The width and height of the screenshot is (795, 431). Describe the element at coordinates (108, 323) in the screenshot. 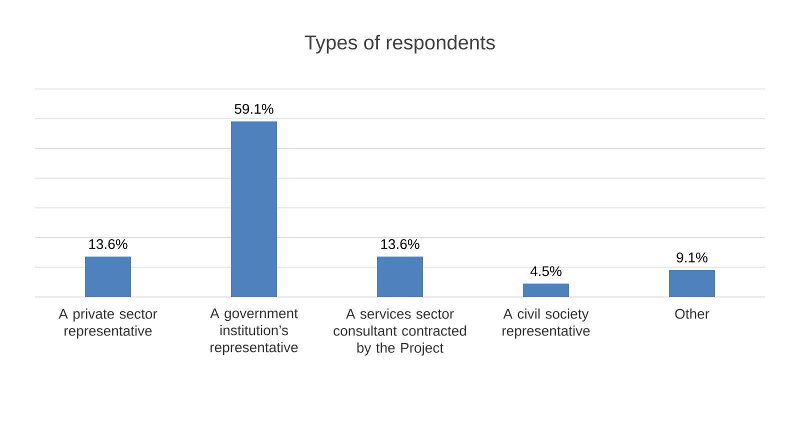

I see `x-tick-label: A private sector representative` at that location.